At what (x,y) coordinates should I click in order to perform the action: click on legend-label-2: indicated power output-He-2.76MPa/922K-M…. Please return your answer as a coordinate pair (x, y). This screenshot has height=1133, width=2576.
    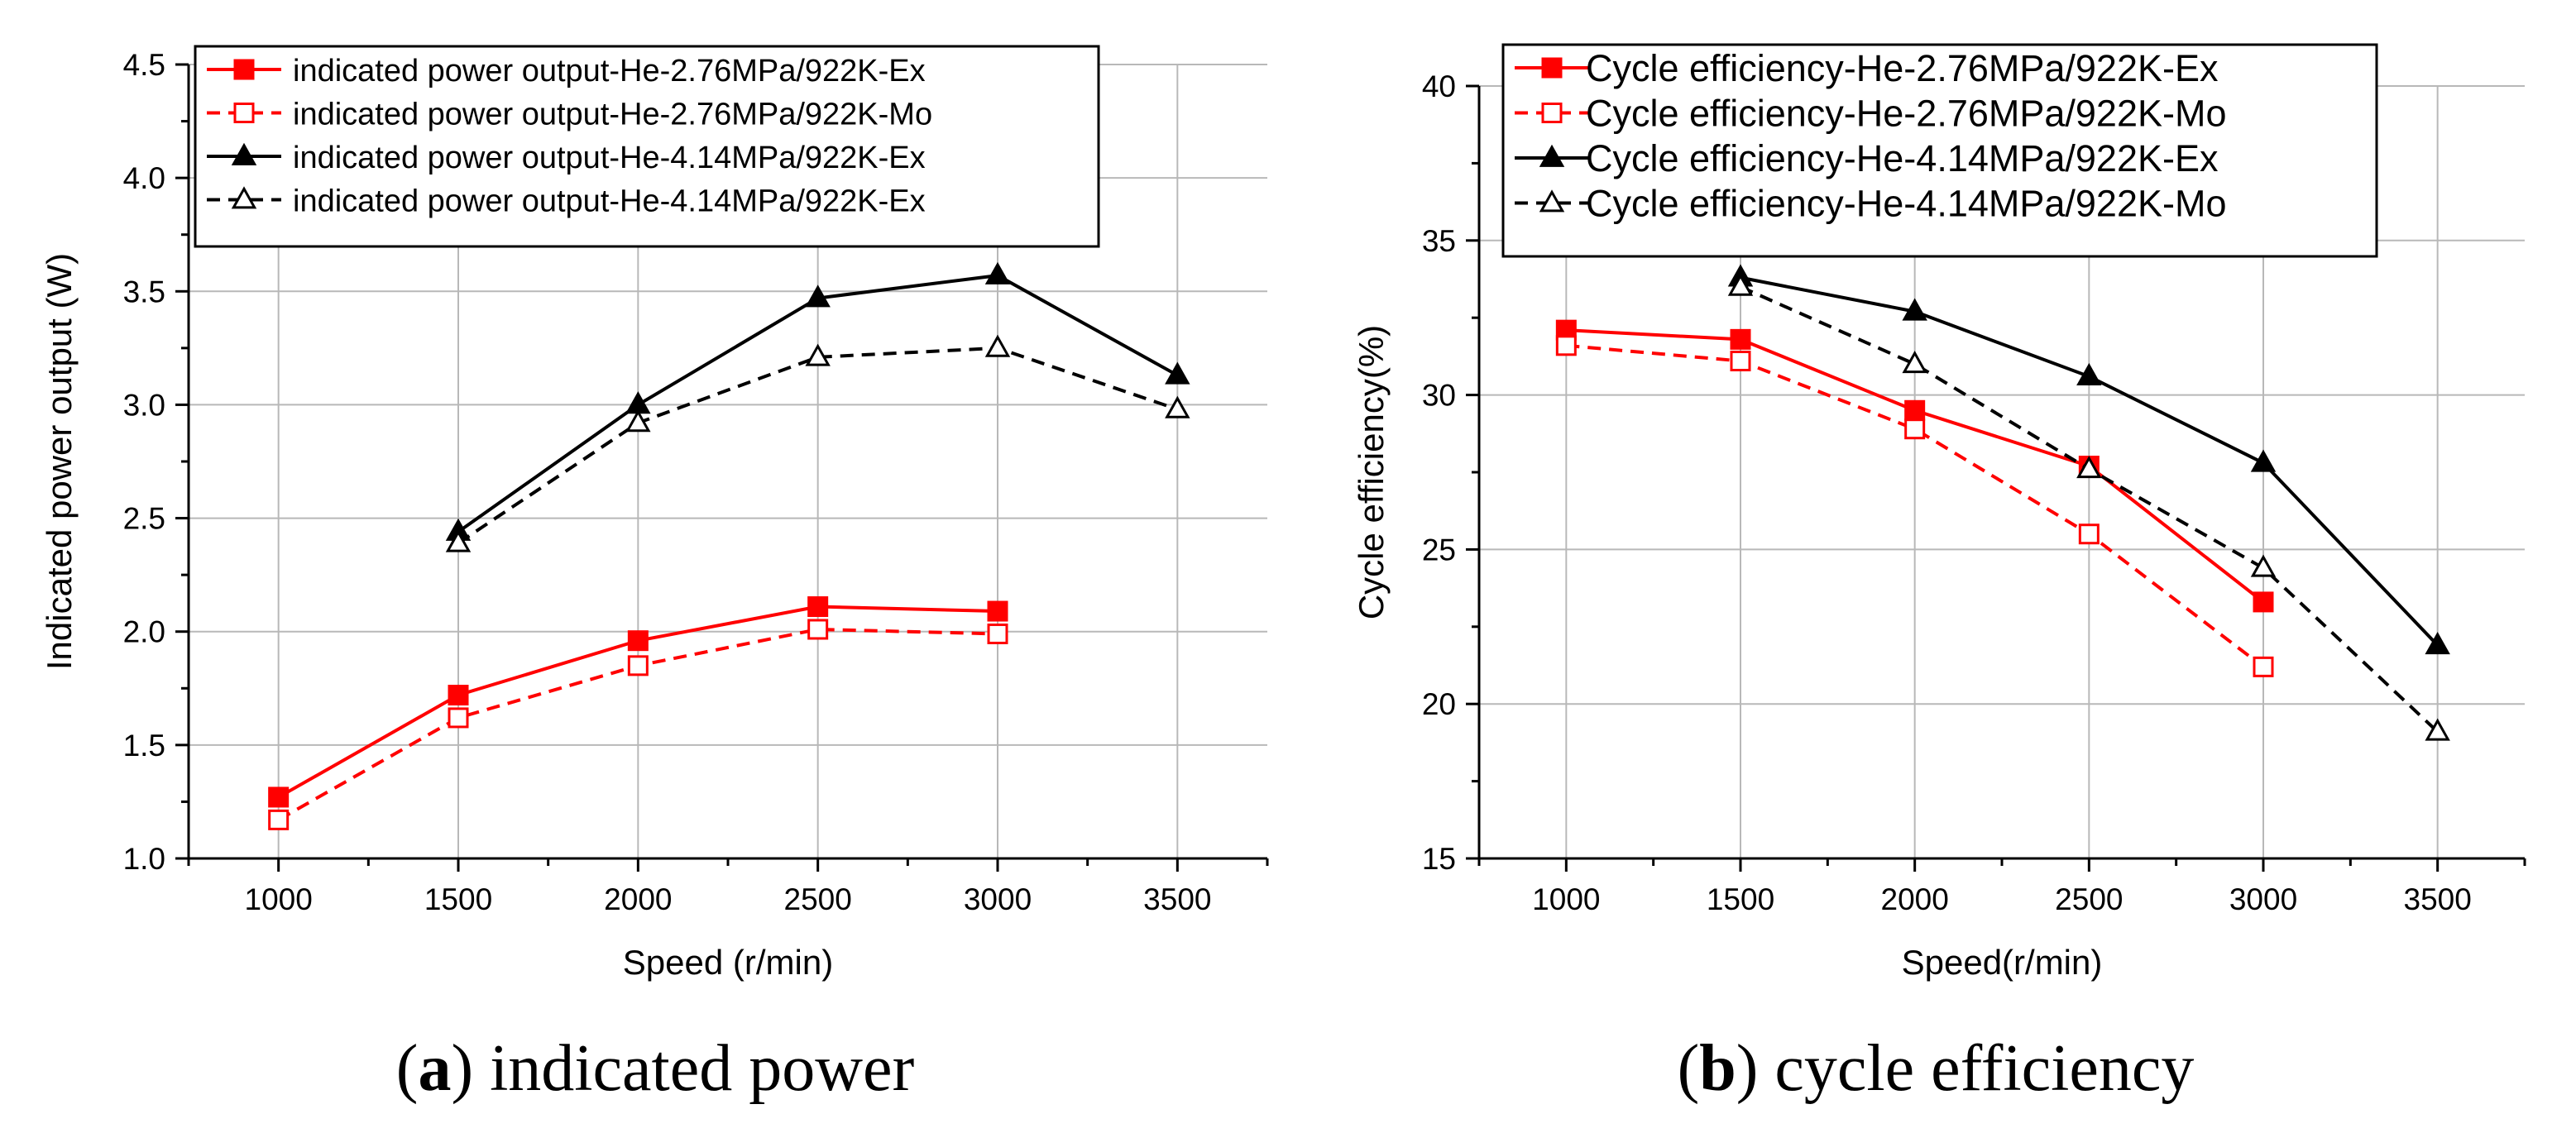
    Looking at the image, I should click on (612, 115).